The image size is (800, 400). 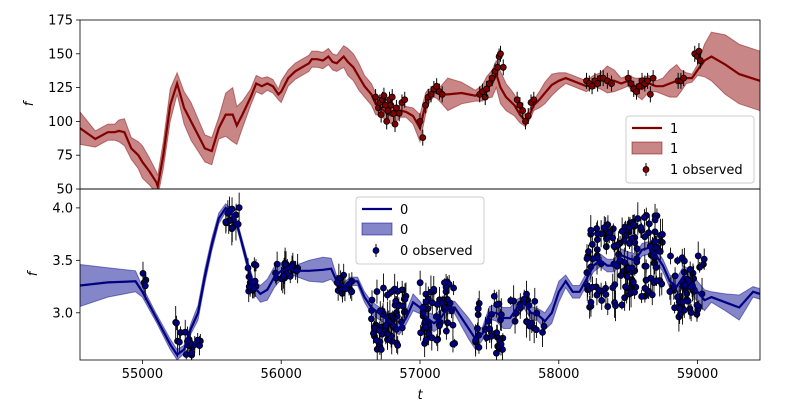 I want to click on top-legend-band-label: 1, so click(x=674, y=149).